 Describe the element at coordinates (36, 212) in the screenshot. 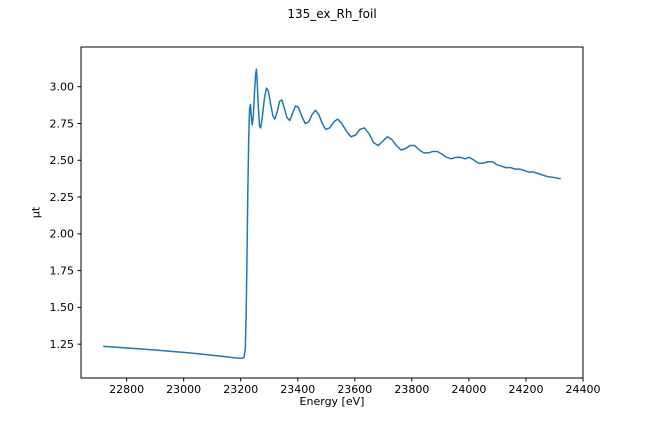

I see `y-axis-label: μt` at that location.